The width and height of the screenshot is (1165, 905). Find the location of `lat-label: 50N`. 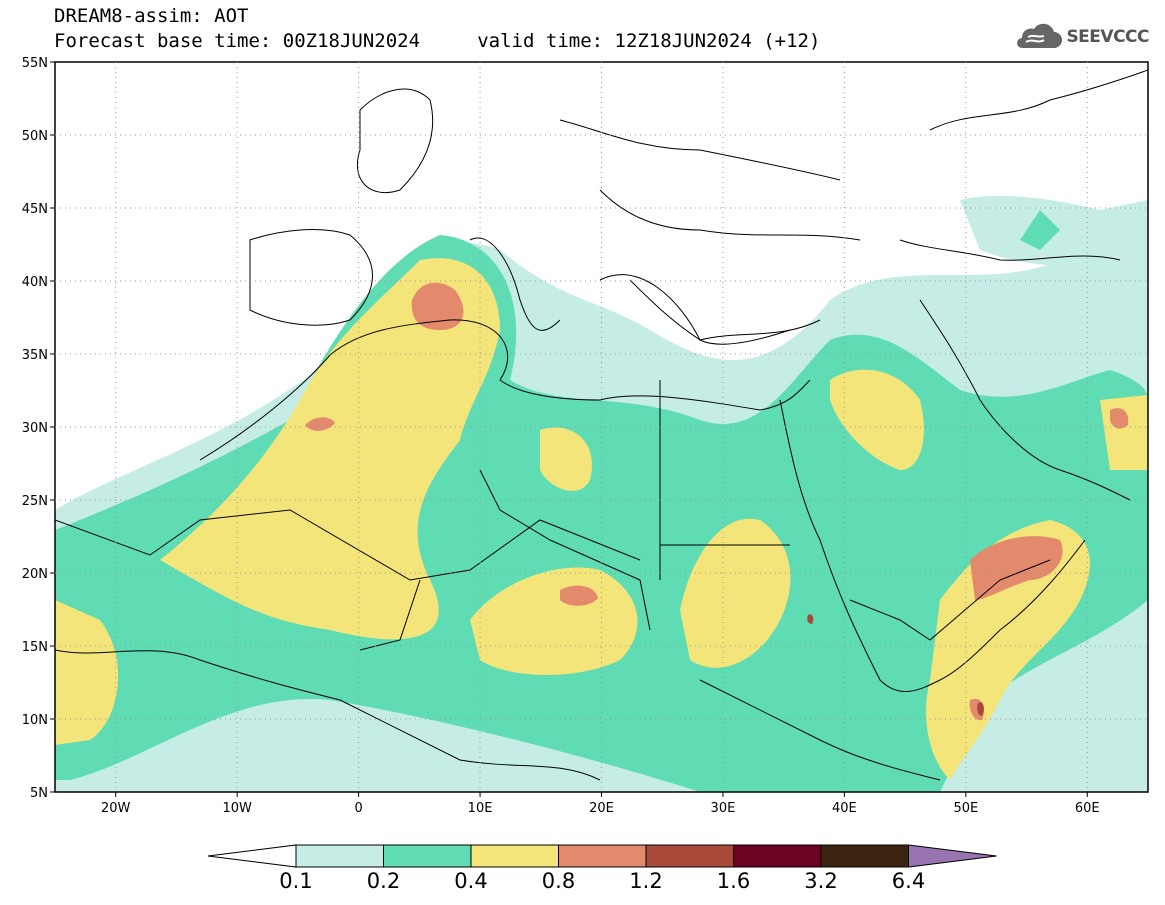

lat-label: 50N is located at coordinates (35, 136).